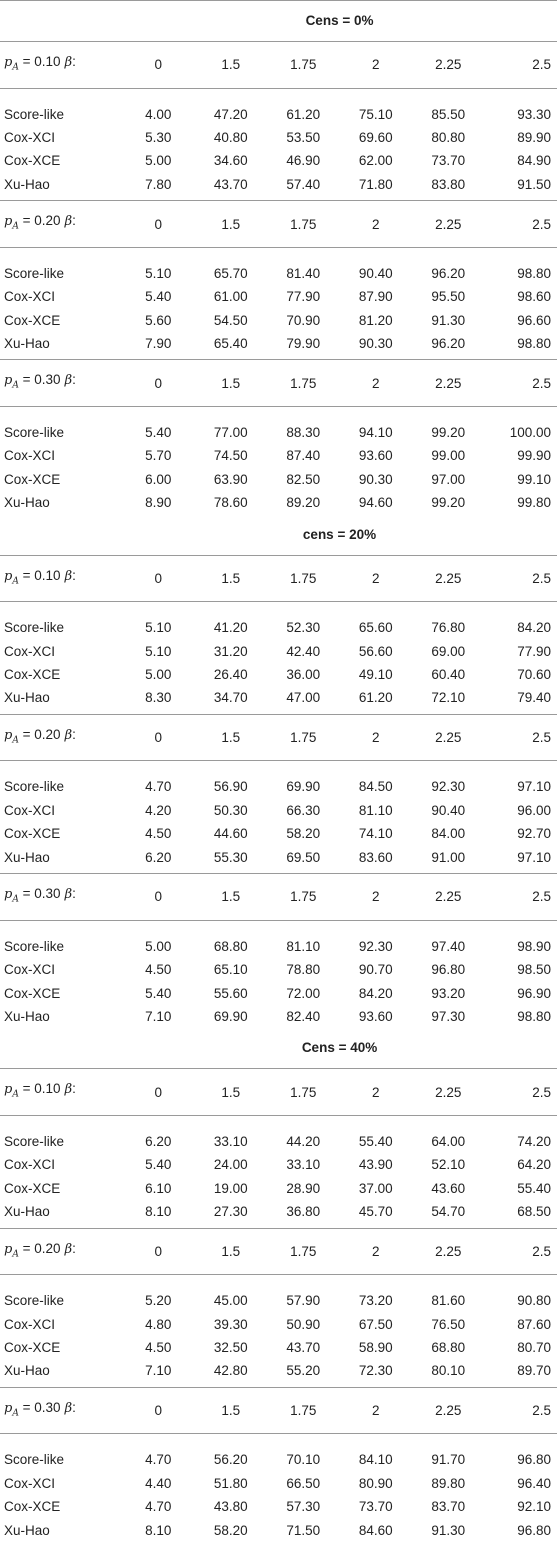  Describe the element at coordinates (376, 674) in the screenshot. I see `power-value: 49.10` at that location.